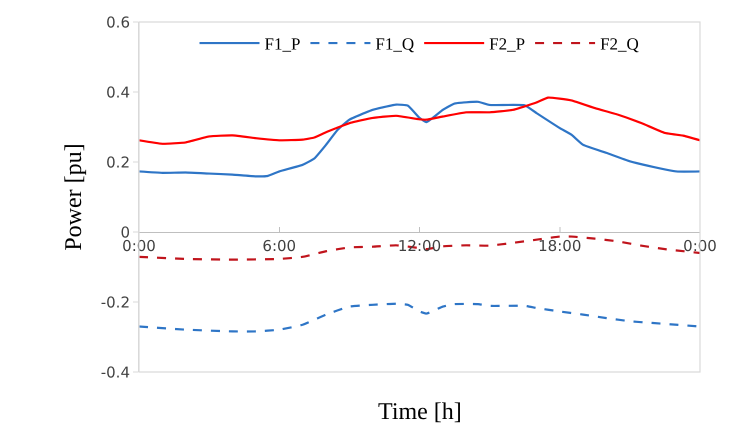  What do you see at coordinates (394, 44) in the screenshot?
I see `legend-label: F1_Q` at bounding box center [394, 44].